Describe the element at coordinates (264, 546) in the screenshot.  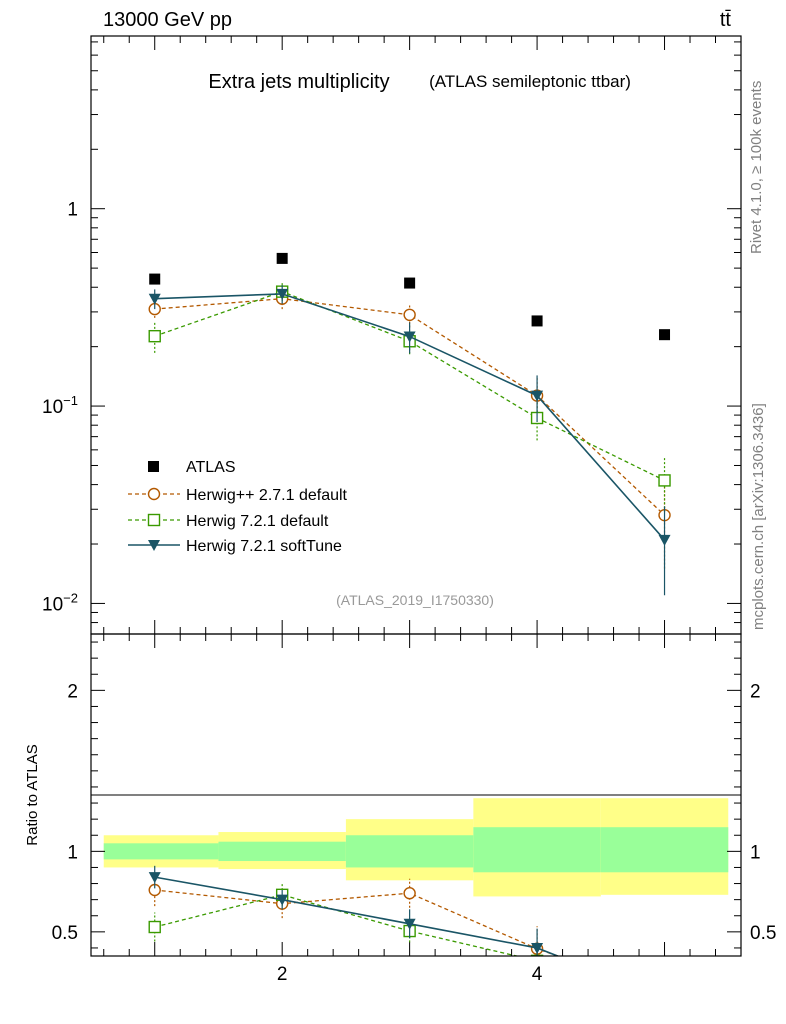
I see `legend-label-softtune: Herwig 7.2.1 softTune` at that location.